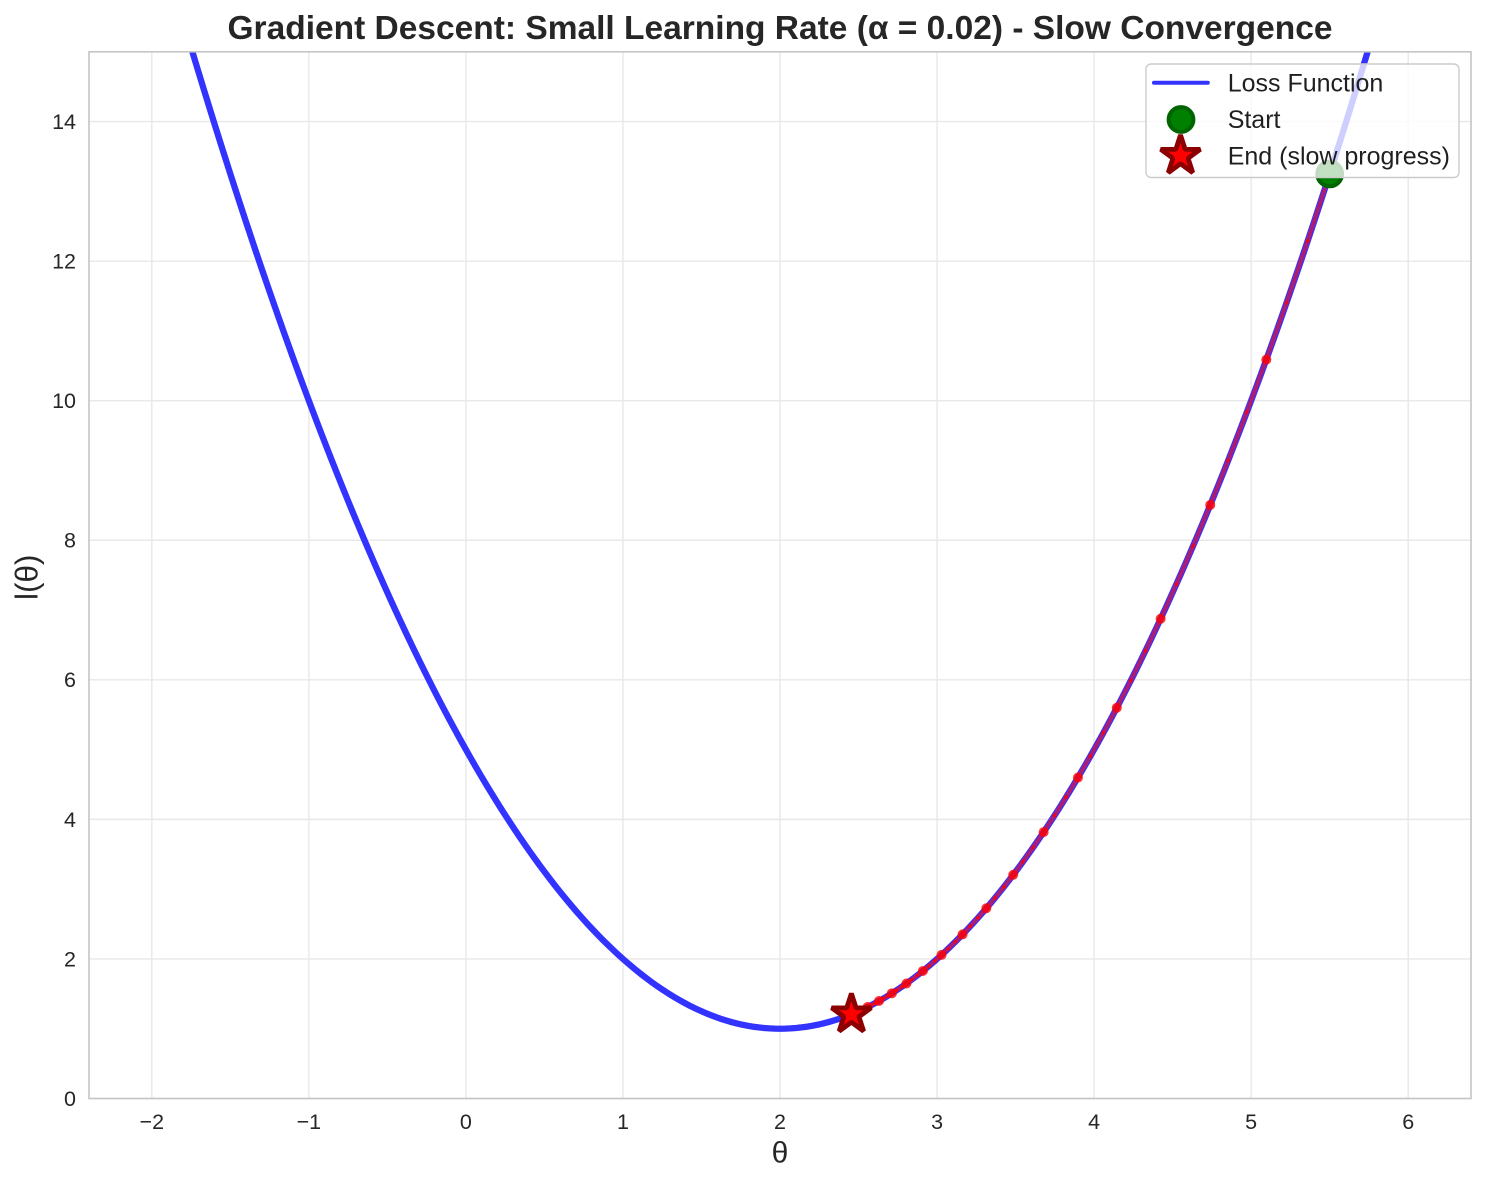  I want to click on svg-text: End (slow progress), so click(1339, 156).